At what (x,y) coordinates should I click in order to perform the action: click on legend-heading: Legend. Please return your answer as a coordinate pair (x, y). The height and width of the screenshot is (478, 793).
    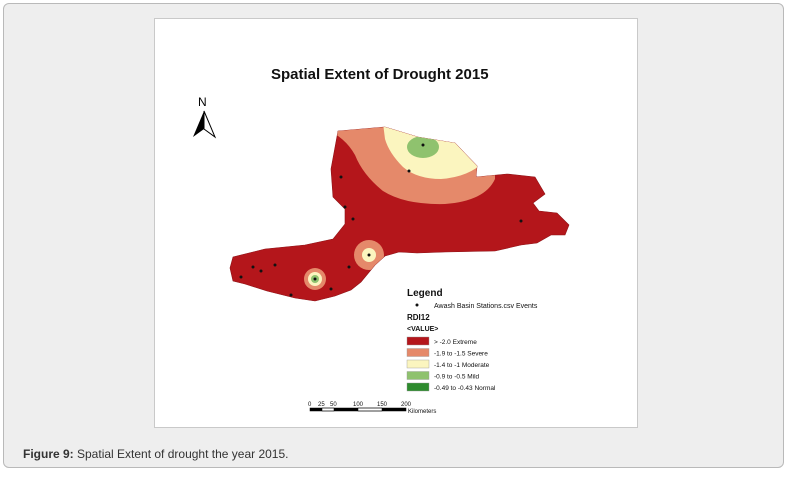
    Looking at the image, I should click on (425, 293).